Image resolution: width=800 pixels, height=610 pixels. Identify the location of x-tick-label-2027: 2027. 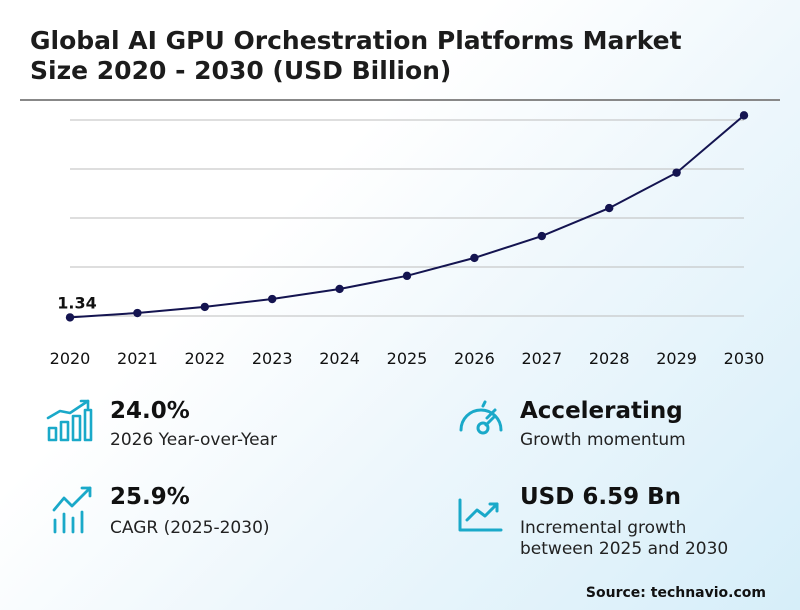
(541, 358).